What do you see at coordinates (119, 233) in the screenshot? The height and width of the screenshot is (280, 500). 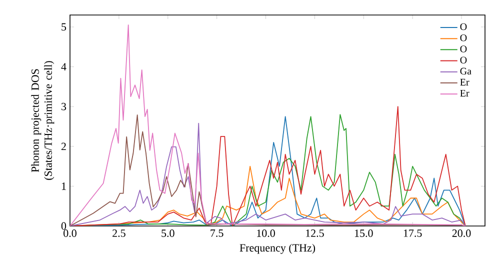 I see `x-tick-label: 2.5` at bounding box center [119, 233].